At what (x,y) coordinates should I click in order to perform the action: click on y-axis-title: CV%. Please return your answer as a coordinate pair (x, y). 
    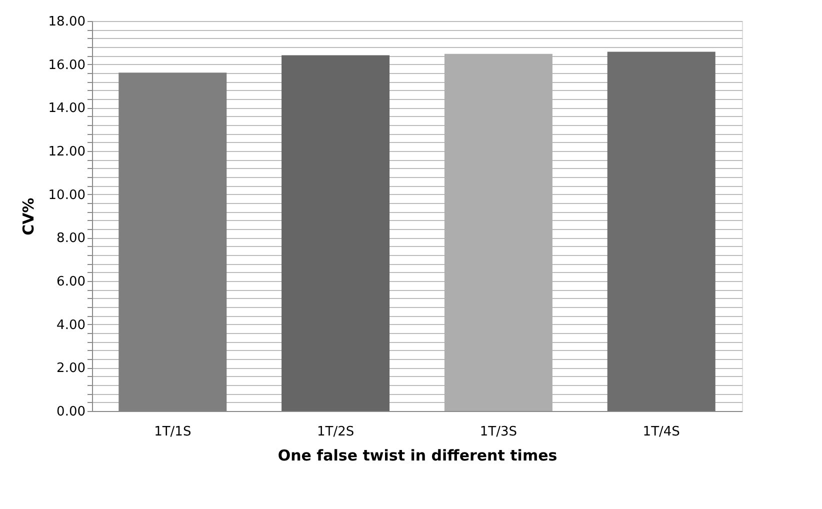
    Looking at the image, I should click on (28, 217).